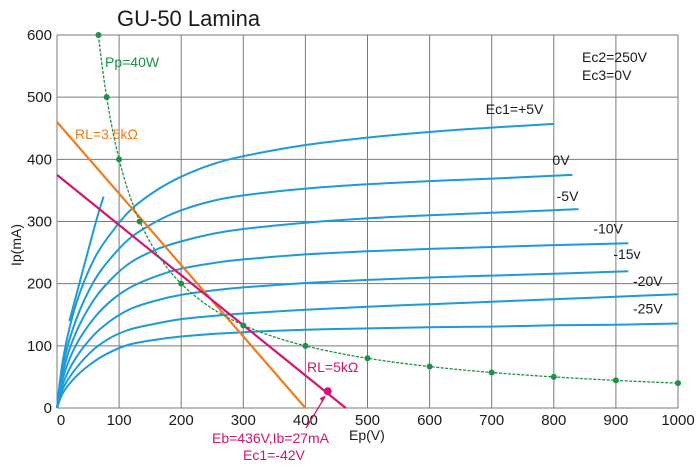  I want to click on x-tick-labels: 0 100 200 300 400 500 600 700 800 900 1000, so click(376, 420).